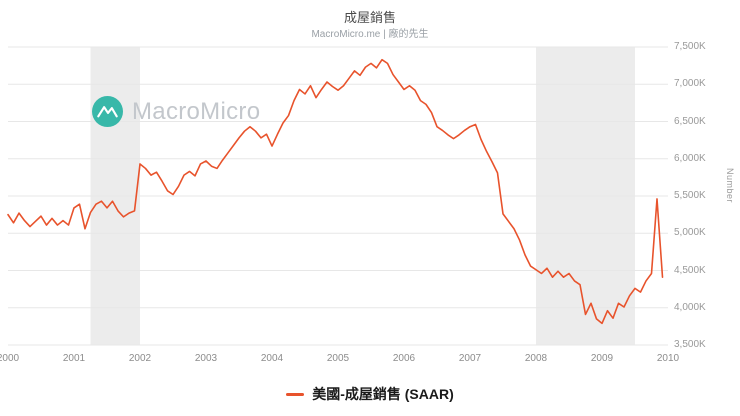 Image resolution: width=740 pixels, height=416 pixels. Describe the element at coordinates (206, 358) in the screenshot. I see `x-axis-tick-label: 2003` at that location.